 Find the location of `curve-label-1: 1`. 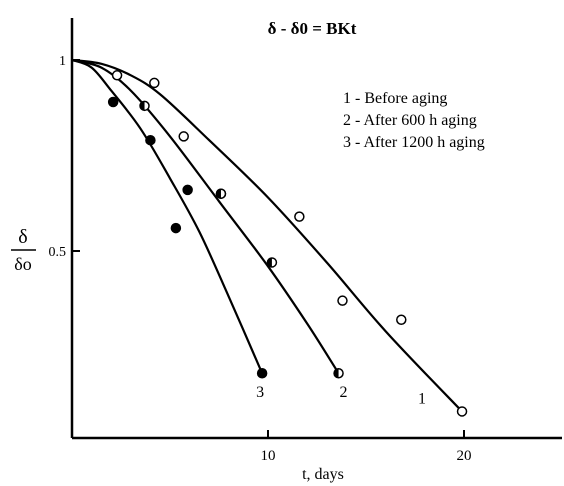

curve-label-1: 1 is located at coordinates (422, 398).